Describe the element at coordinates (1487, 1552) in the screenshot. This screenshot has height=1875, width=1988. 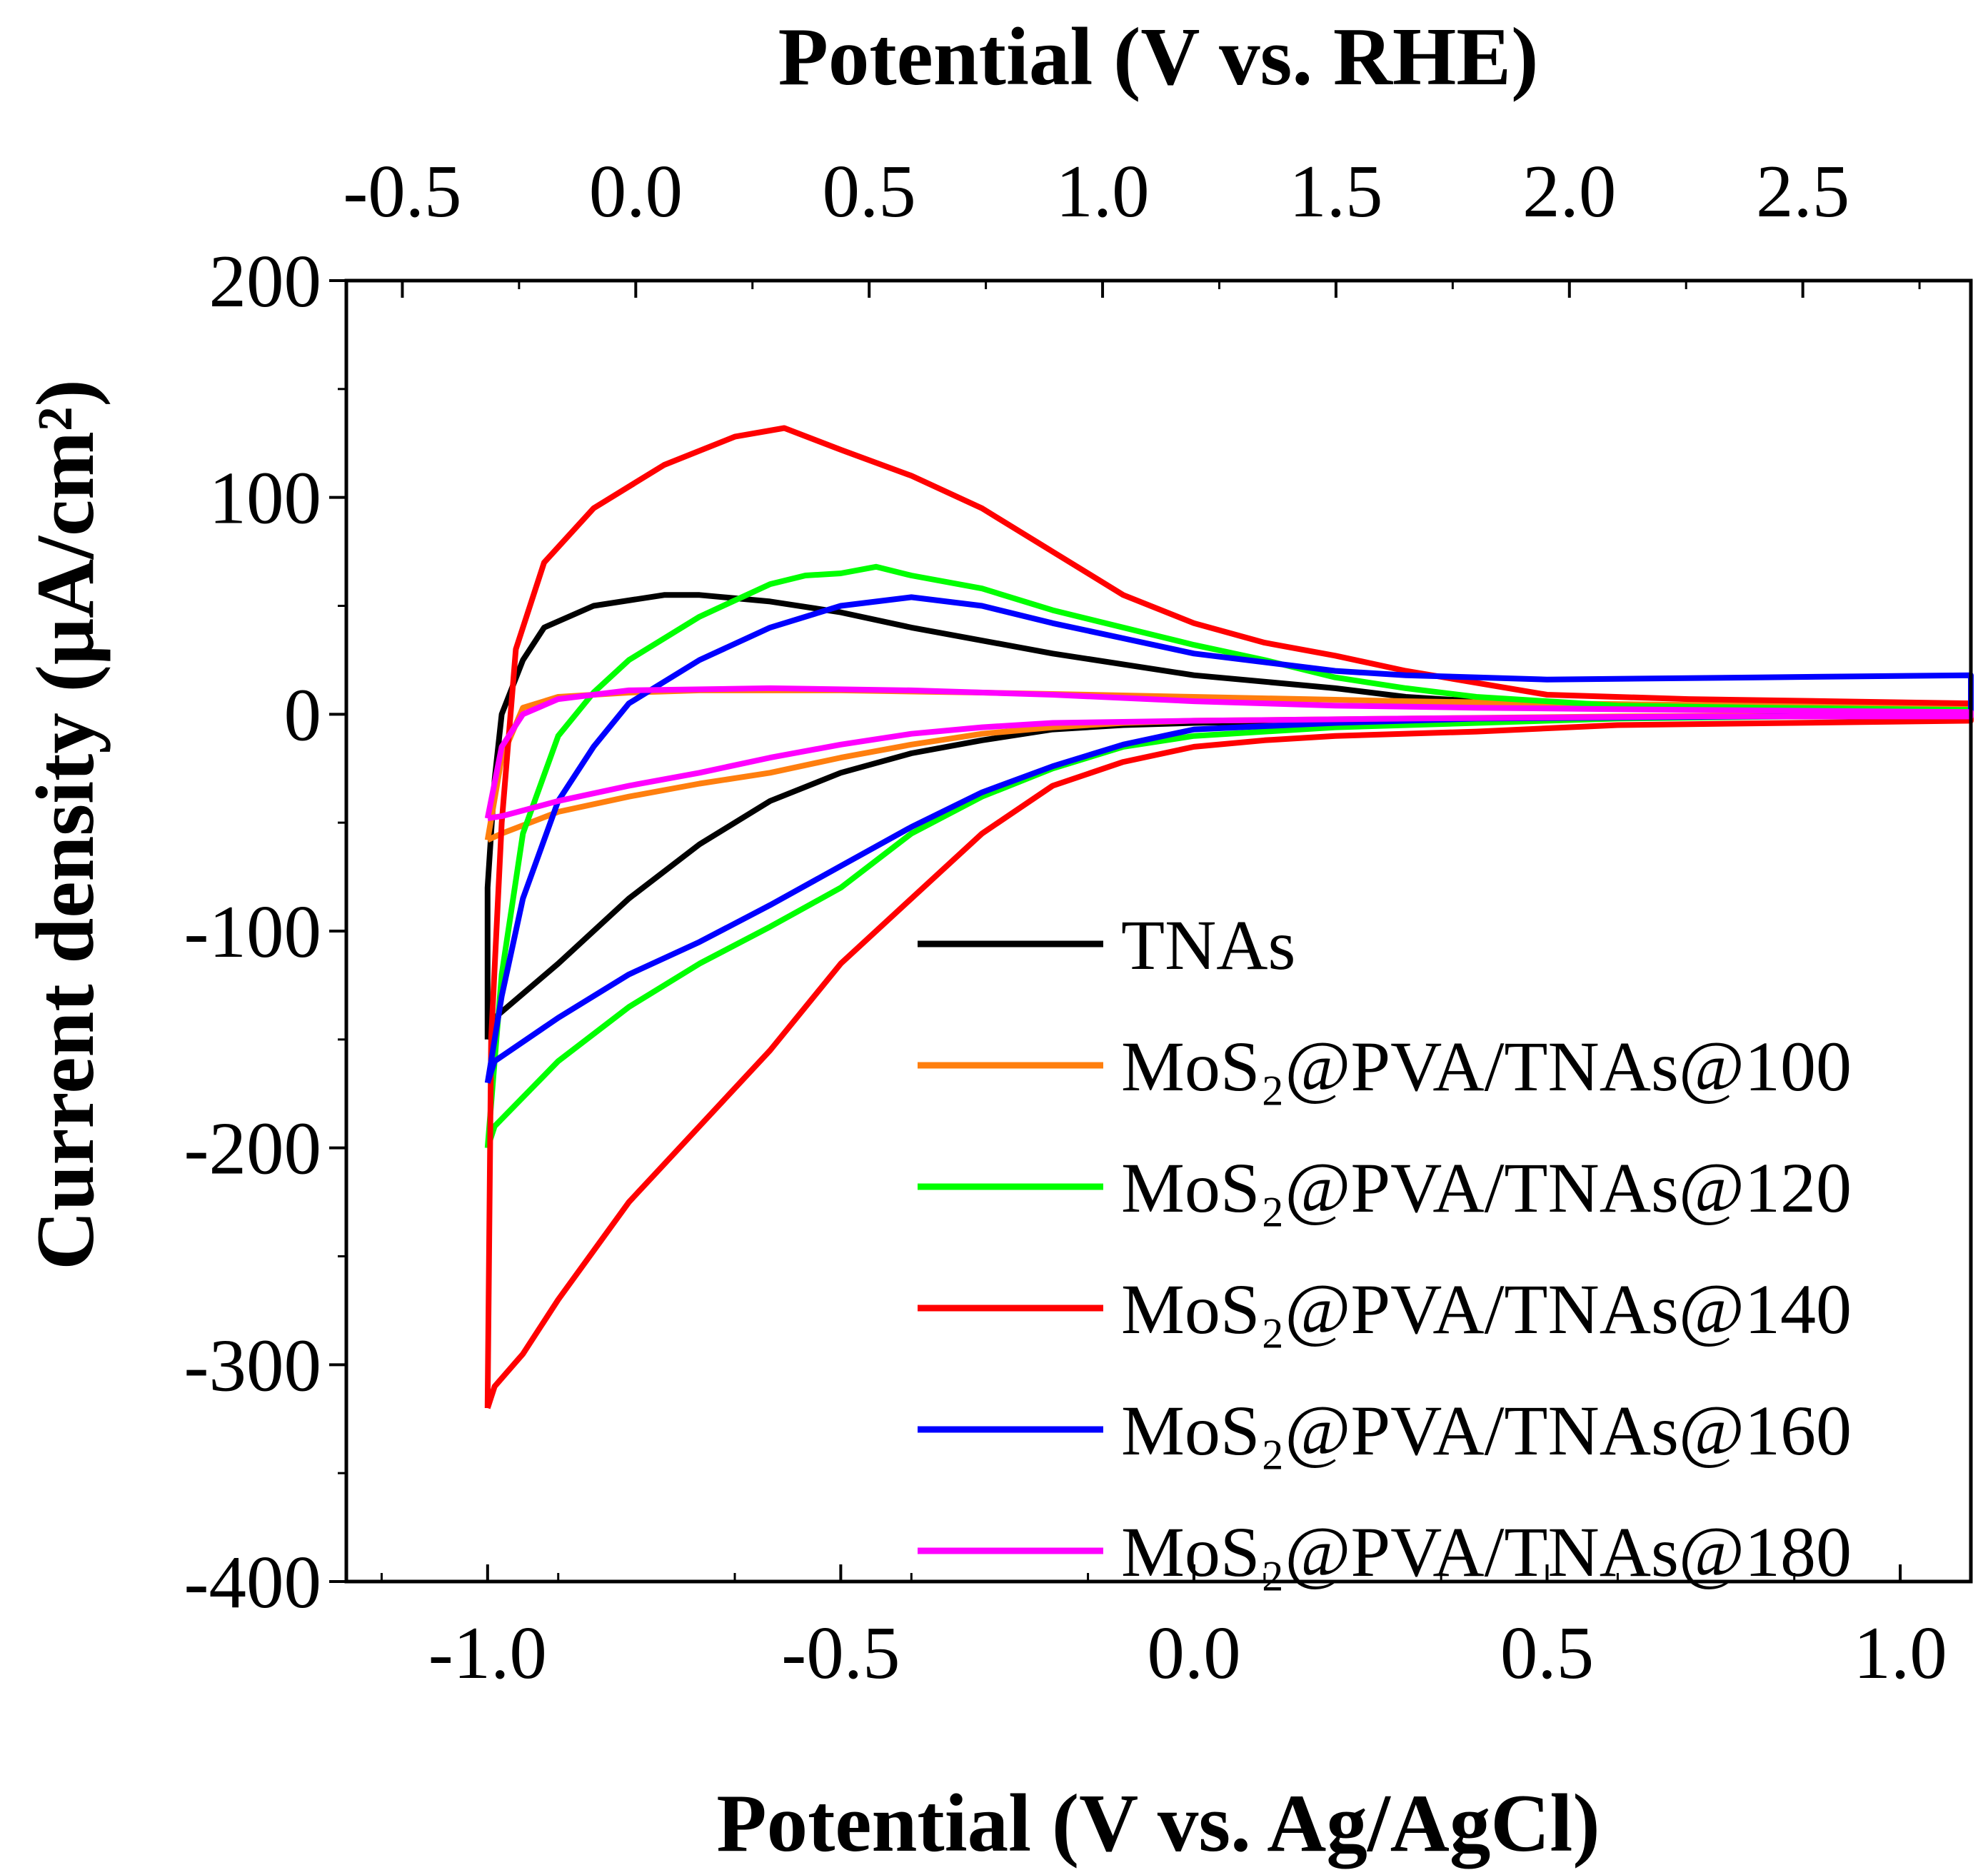
I see `legend-label-5: MoS₂@PVA/TNAs@180` at that location.